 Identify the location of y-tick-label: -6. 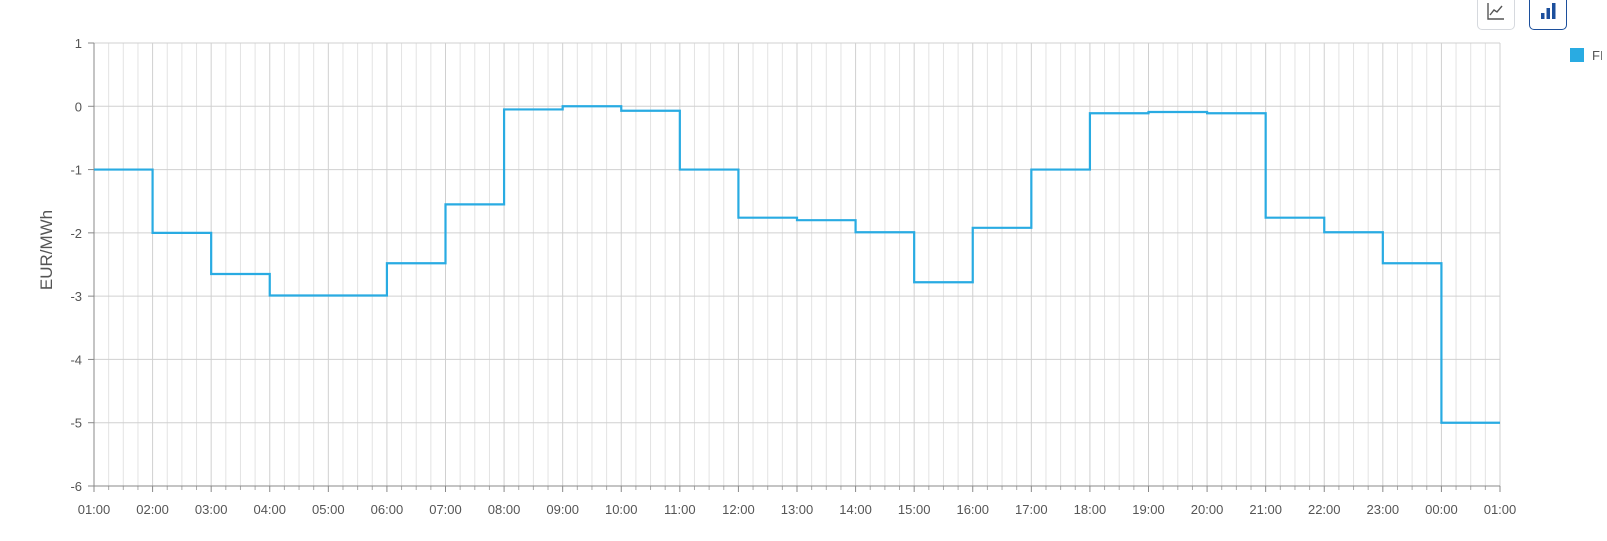
(76, 486).